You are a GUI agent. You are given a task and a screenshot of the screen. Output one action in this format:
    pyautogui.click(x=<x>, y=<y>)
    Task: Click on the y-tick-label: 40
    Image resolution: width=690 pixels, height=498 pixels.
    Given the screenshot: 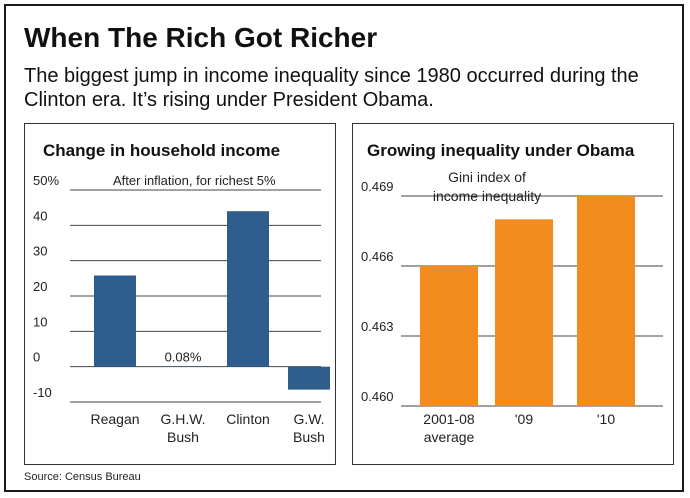 What is the action you would take?
    pyautogui.click(x=40, y=215)
    